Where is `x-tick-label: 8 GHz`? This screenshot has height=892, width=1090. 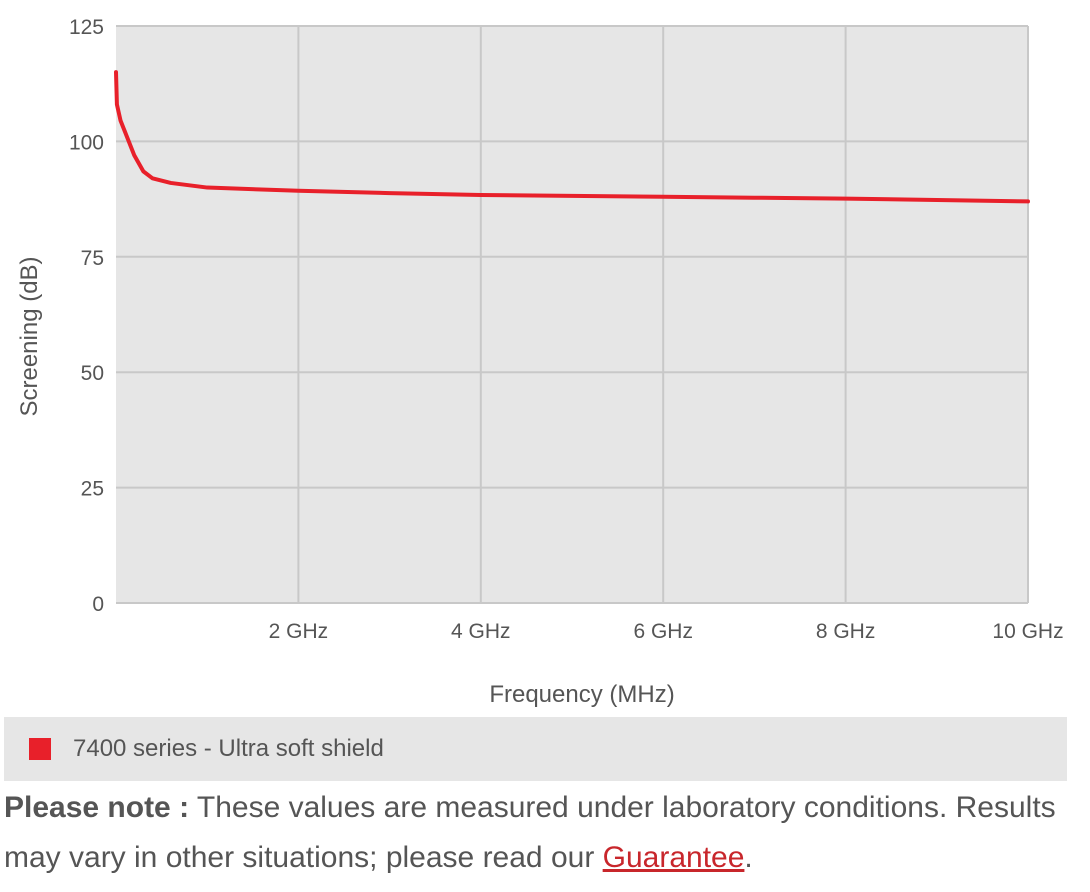
x-tick-label: 8 GHz is located at coordinates (846, 631).